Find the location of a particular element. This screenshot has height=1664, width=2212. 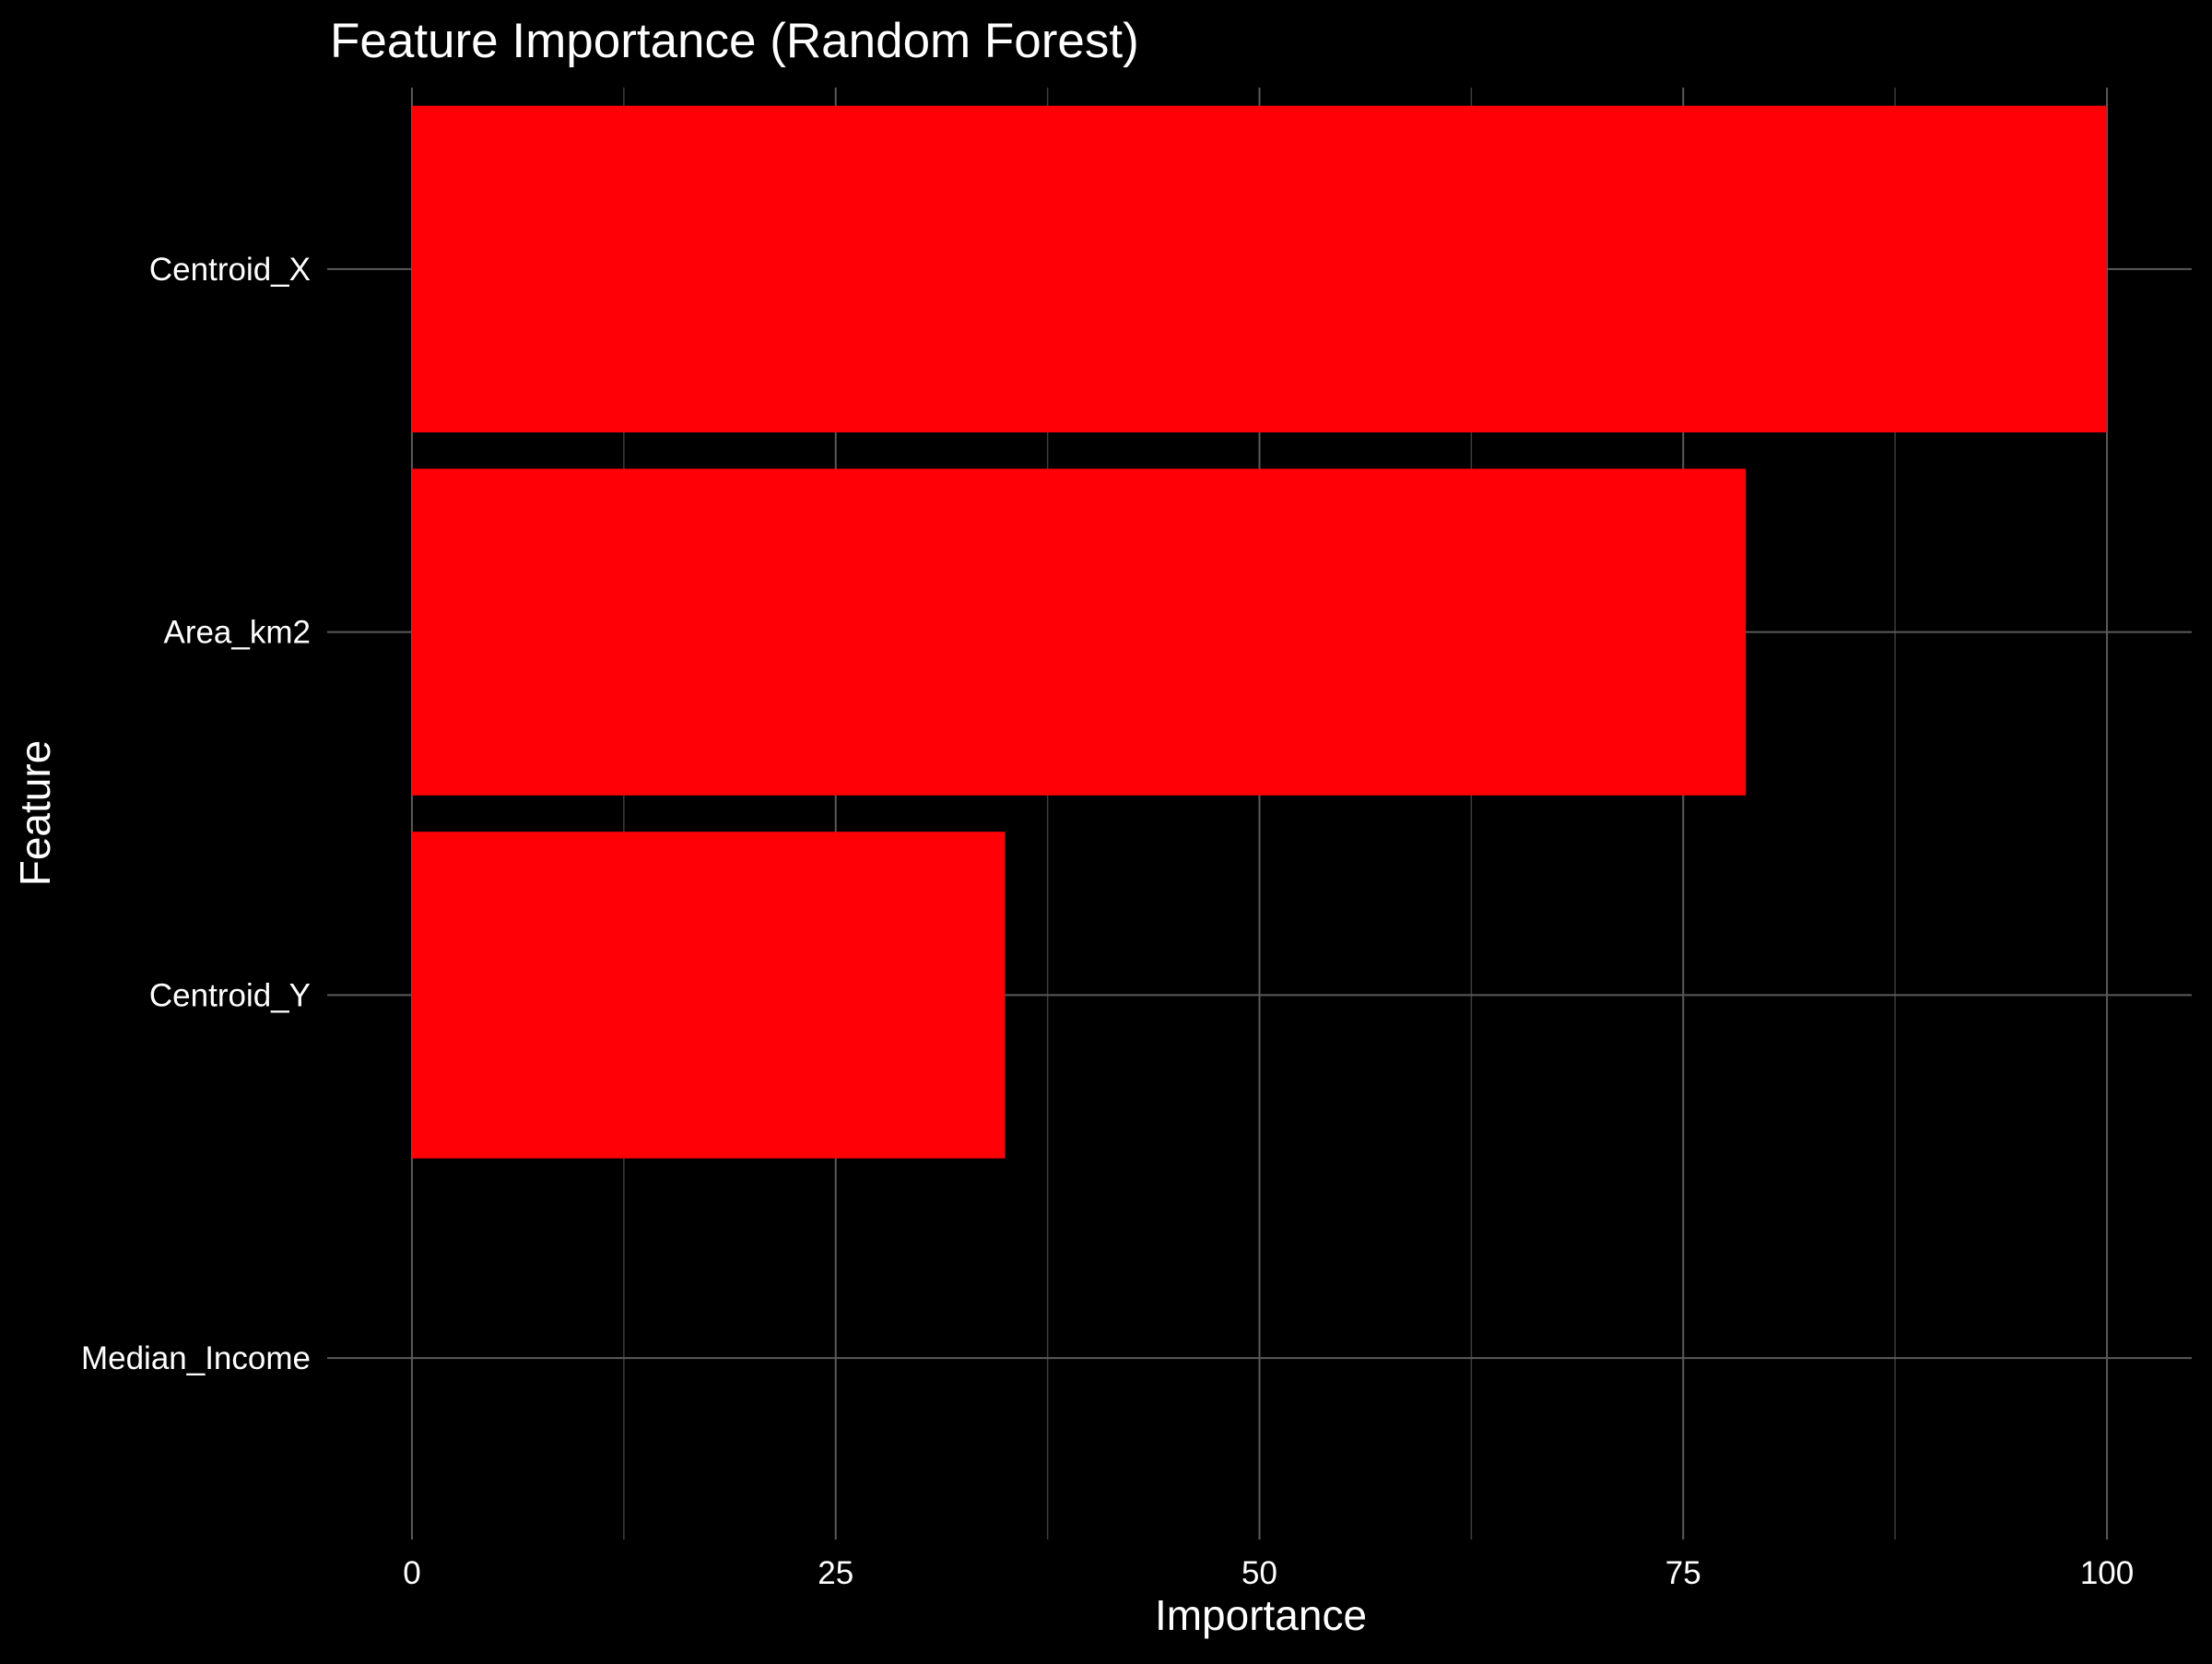

bar-centroid-y is located at coordinates (708, 995).